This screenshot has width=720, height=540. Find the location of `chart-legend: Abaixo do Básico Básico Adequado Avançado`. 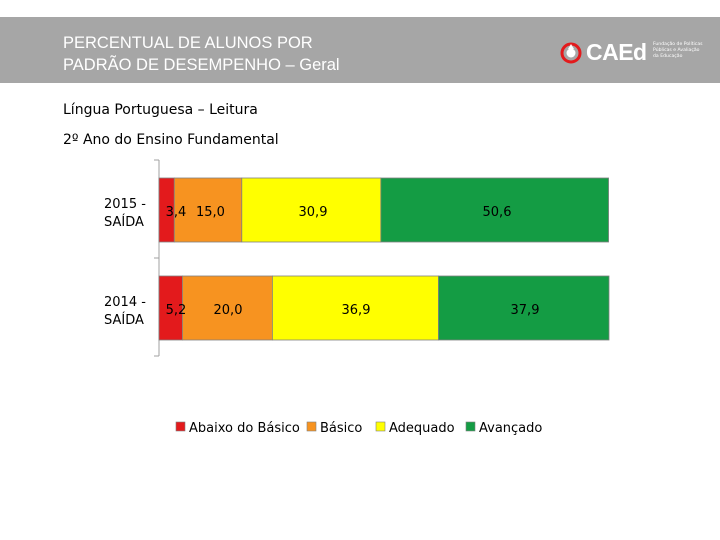

chart-legend: Abaixo do Básico Básico Adequado Avançado is located at coordinates (358, 428).